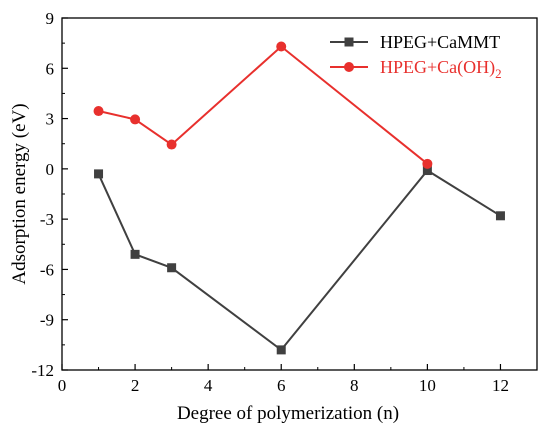 The width and height of the screenshot is (550, 432). I want to click on y-tick-label: -9, so click(47, 320).